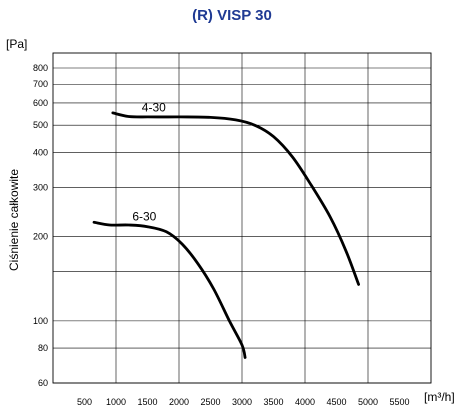 This screenshot has width=470, height=412. I want to click on x-tick-label: 1500, so click(147, 402).